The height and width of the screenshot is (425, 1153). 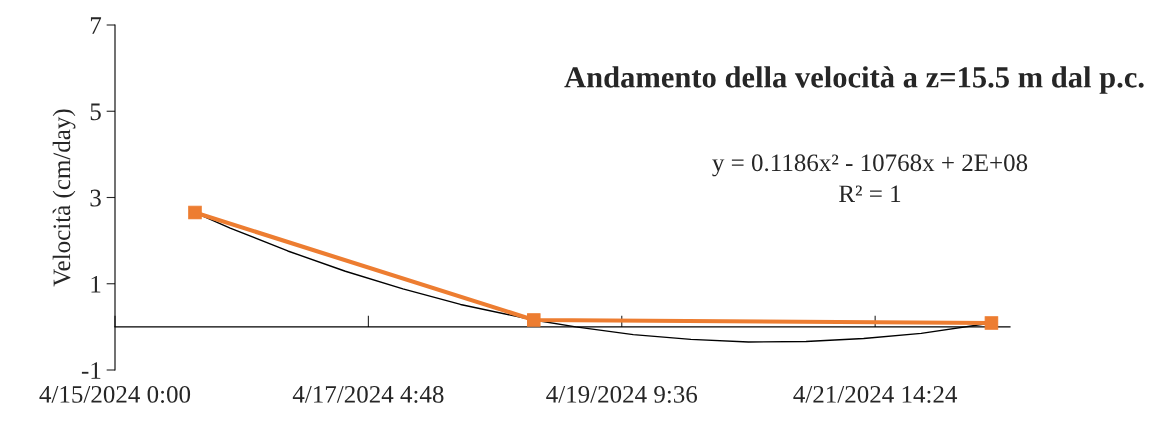 What do you see at coordinates (368, 394) in the screenshot?
I see `x-tick-label: 4/17/2024 4:48` at bounding box center [368, 394].